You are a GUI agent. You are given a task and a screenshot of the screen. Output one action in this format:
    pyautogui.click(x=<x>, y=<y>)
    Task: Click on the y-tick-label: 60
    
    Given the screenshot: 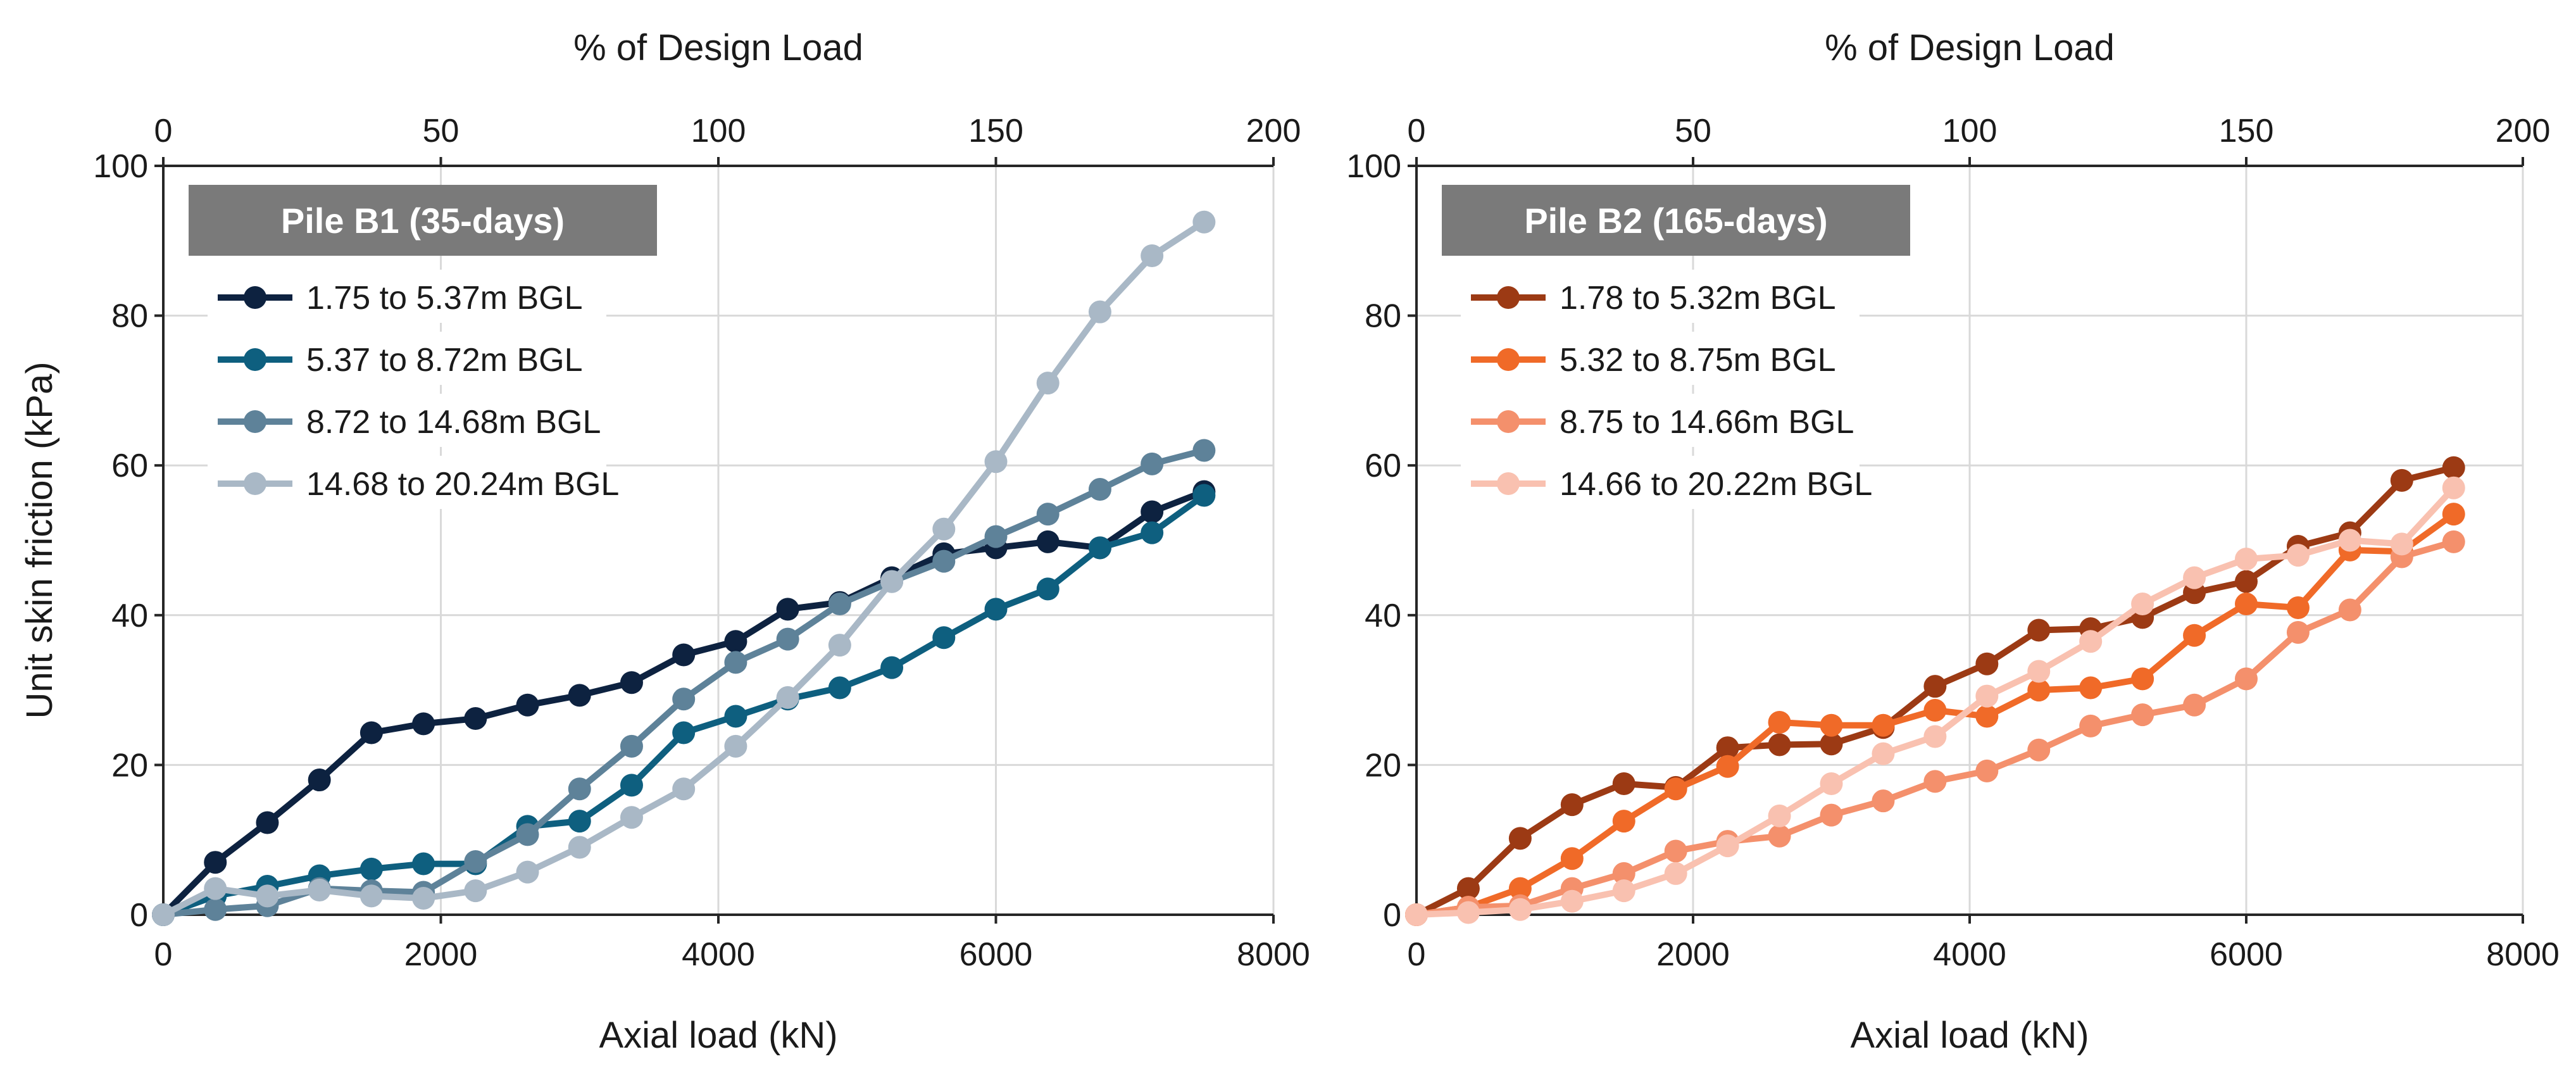 What is the action you would take?
    pyautogui.click(x=1383, y=466)
    